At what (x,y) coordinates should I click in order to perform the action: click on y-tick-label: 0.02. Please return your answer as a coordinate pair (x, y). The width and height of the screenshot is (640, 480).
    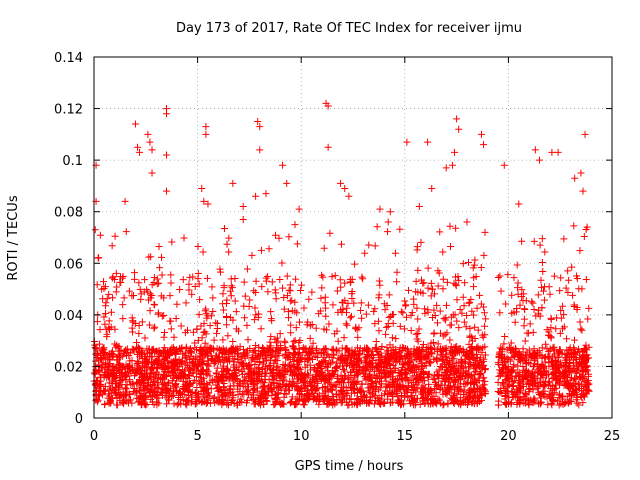
    Looking at the image, I should click on (68, 367).